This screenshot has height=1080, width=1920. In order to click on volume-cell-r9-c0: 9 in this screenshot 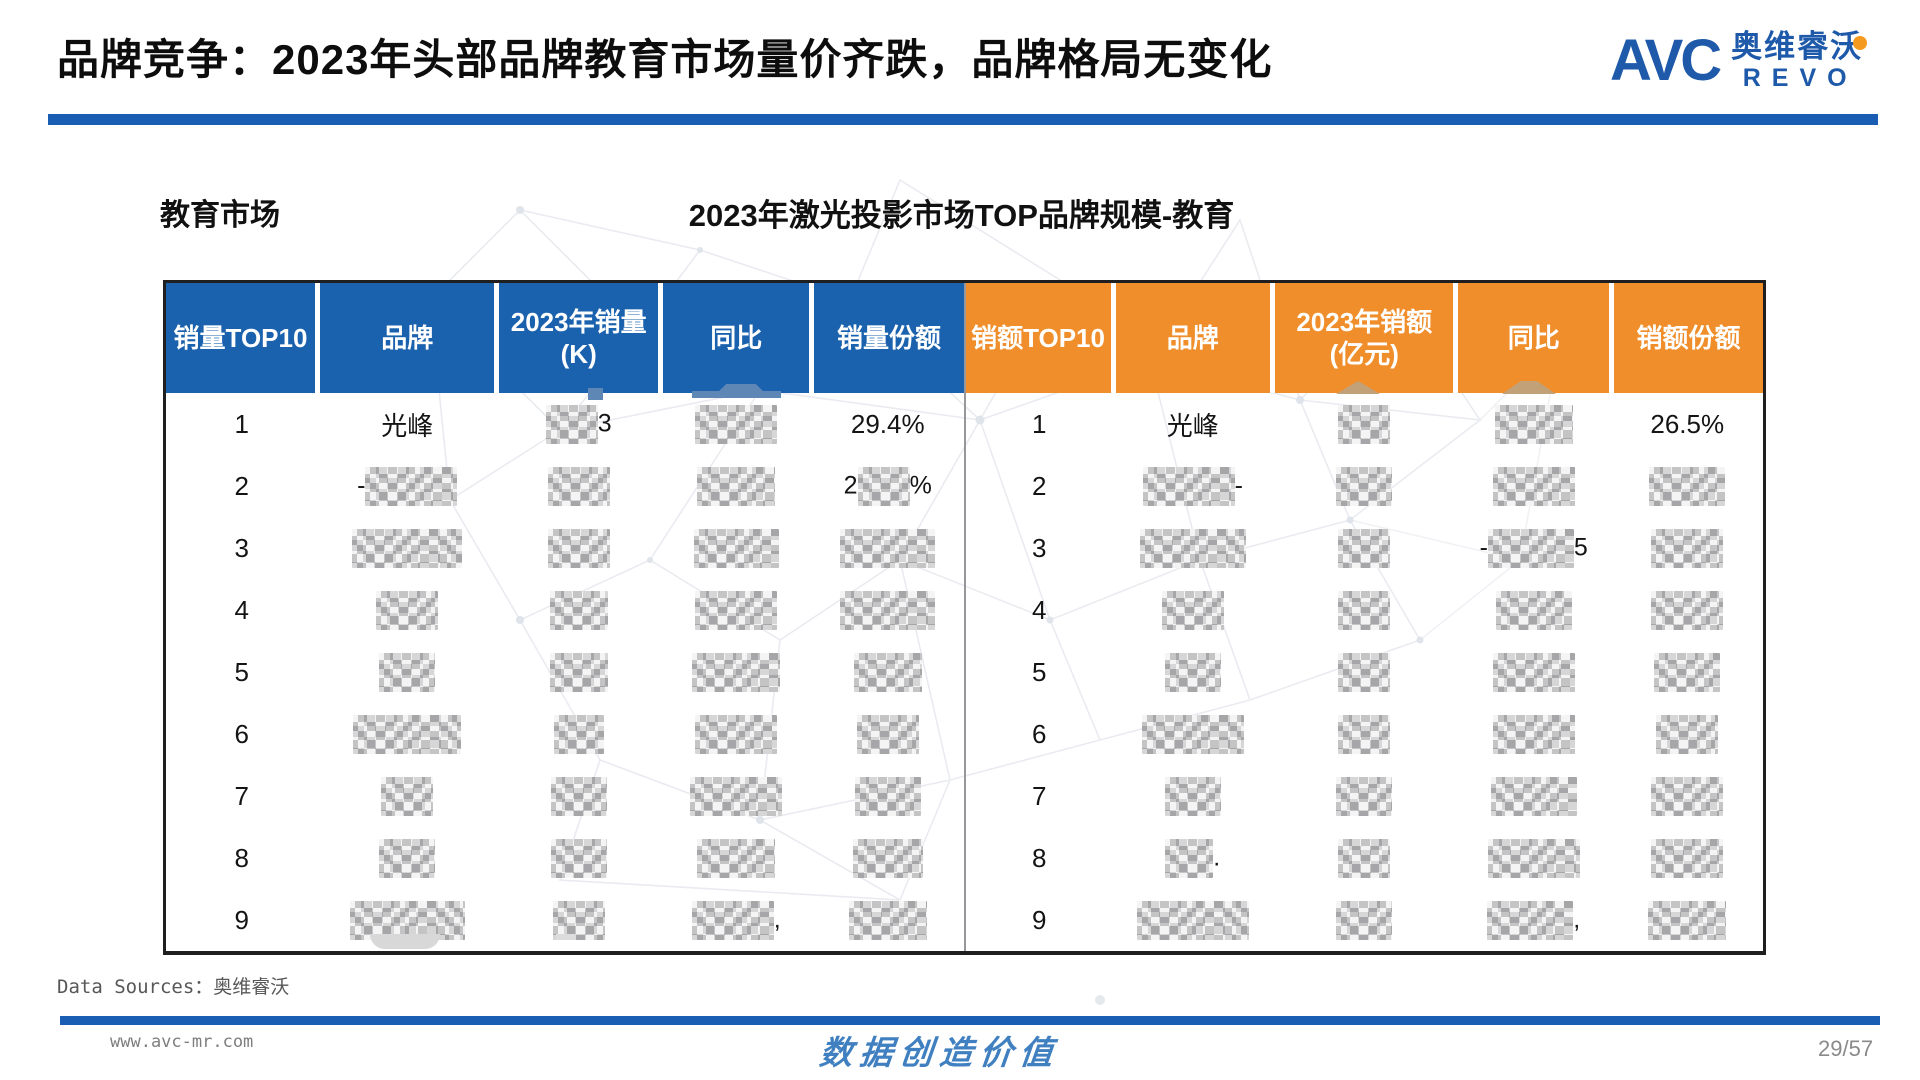, I will do `click(241, 919)`.